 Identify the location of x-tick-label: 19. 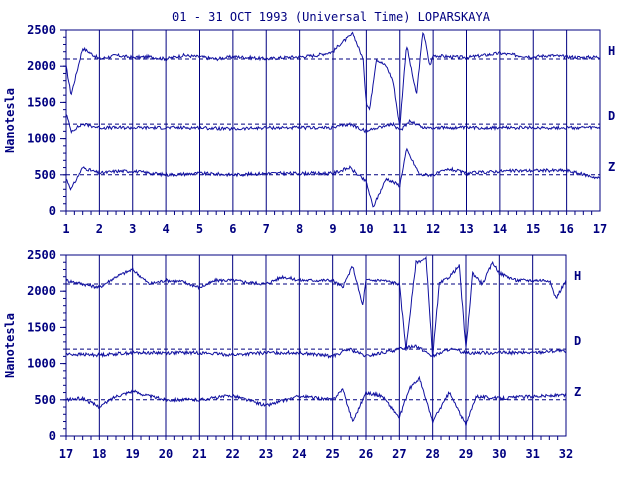
(132, 454).